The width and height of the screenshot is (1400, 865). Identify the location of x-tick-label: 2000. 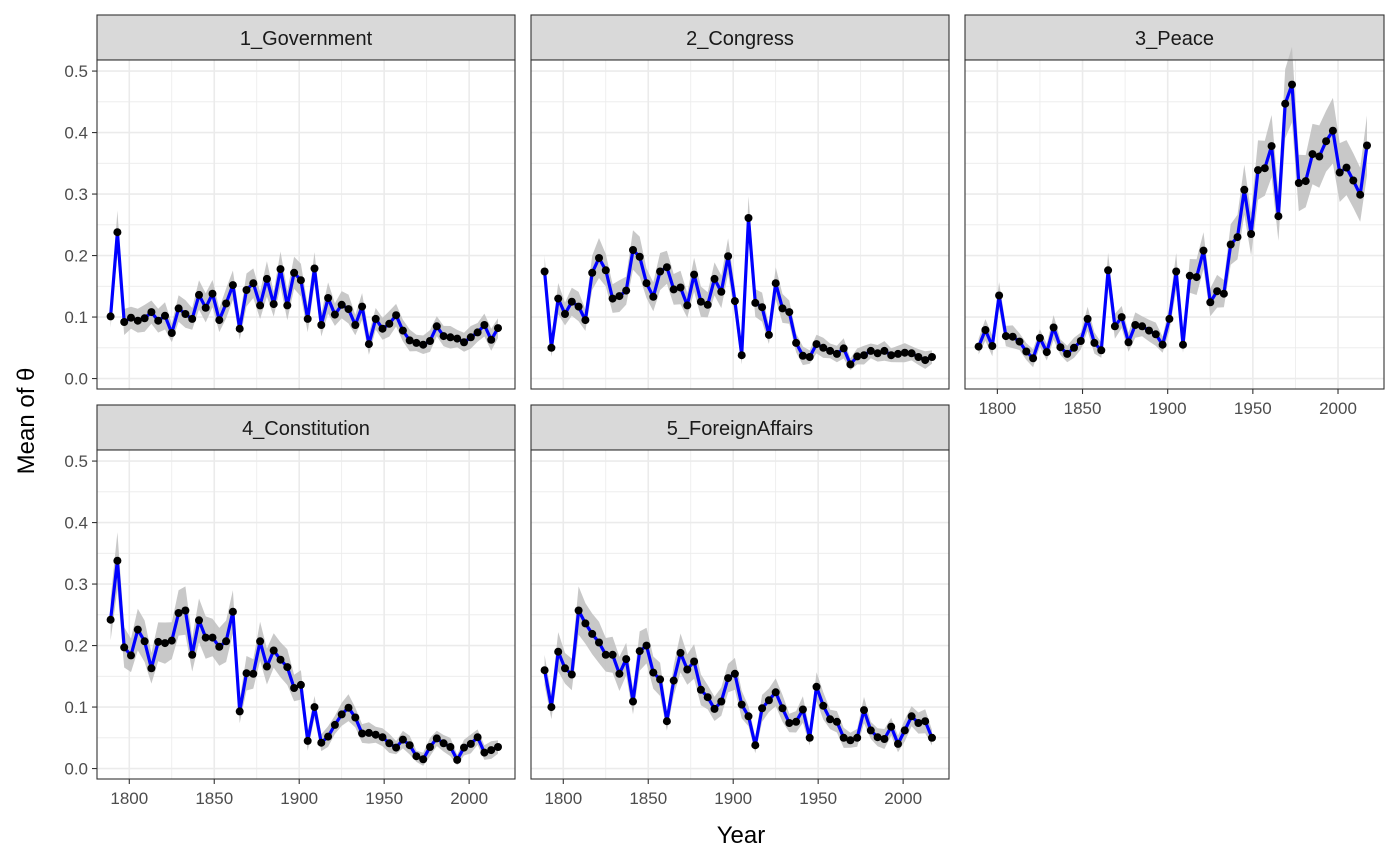
(1338, 408).